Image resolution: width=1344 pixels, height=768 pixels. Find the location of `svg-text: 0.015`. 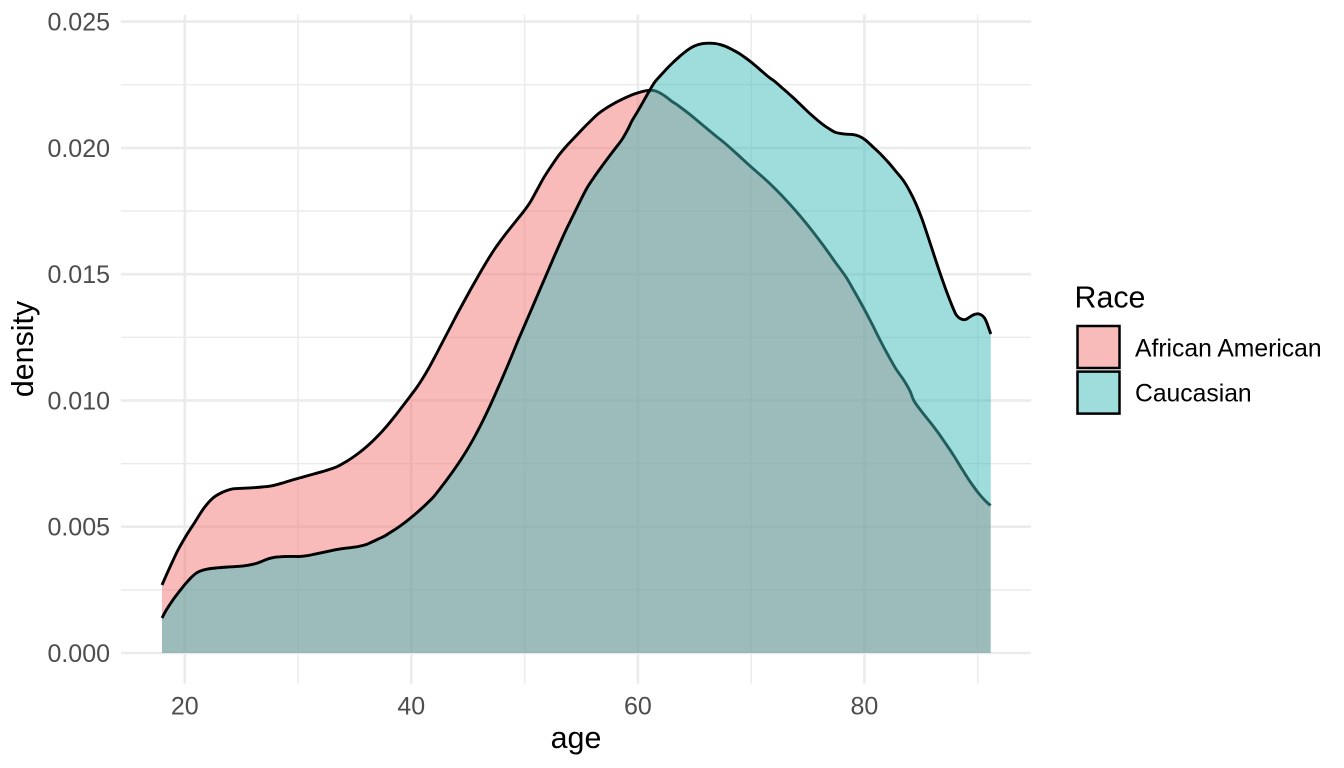

svg-text: 0.015 is located at coordinates (78, 275).